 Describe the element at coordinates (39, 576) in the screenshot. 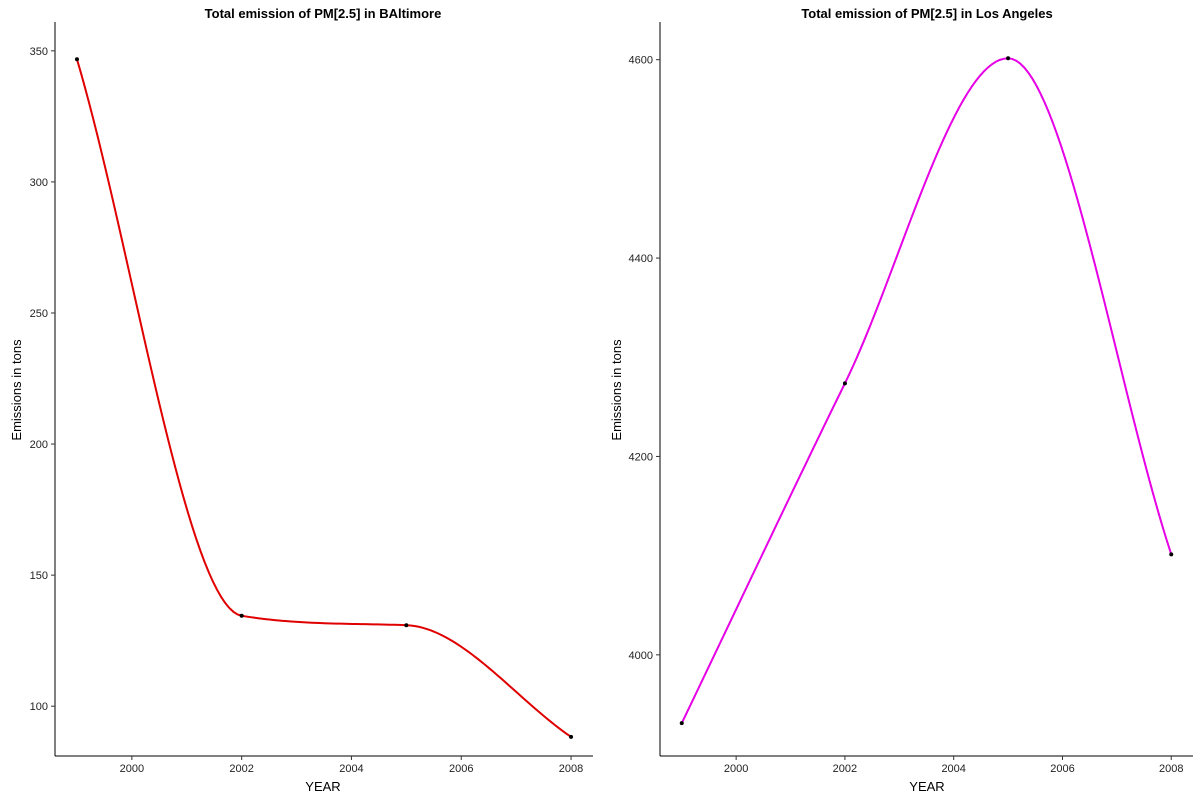

I see `y-tick-label: 150` at that location.